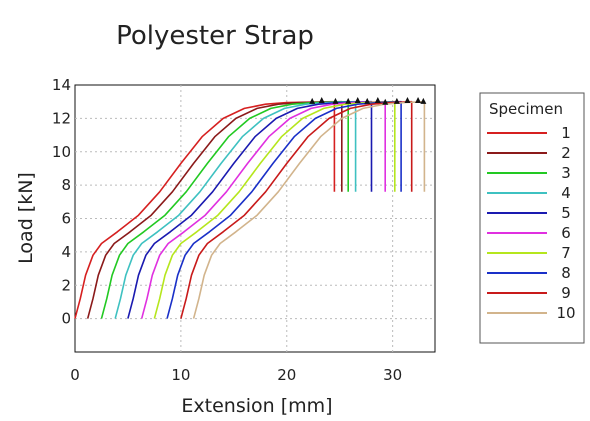 Image resolution: width=590 pixels, height=421 pixels. What do you see at coordinates (61, 152) in the screenshot?
I see `y-tick-label: 10` at bounding box center [61, 152].